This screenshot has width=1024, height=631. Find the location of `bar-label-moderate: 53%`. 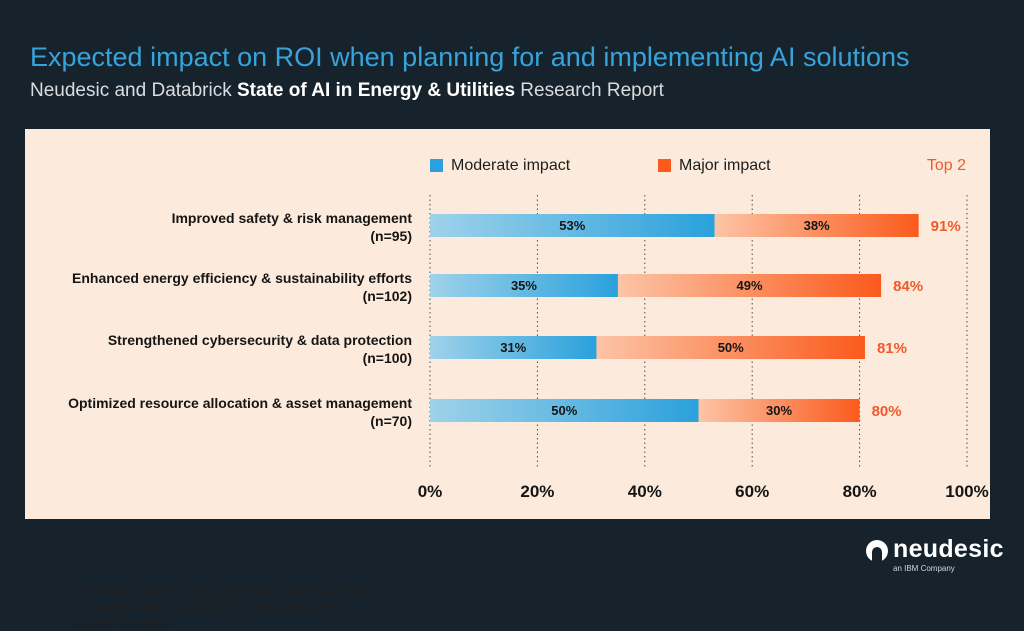

bar-label-moderate: 53% is located at coordinates (572, 225).